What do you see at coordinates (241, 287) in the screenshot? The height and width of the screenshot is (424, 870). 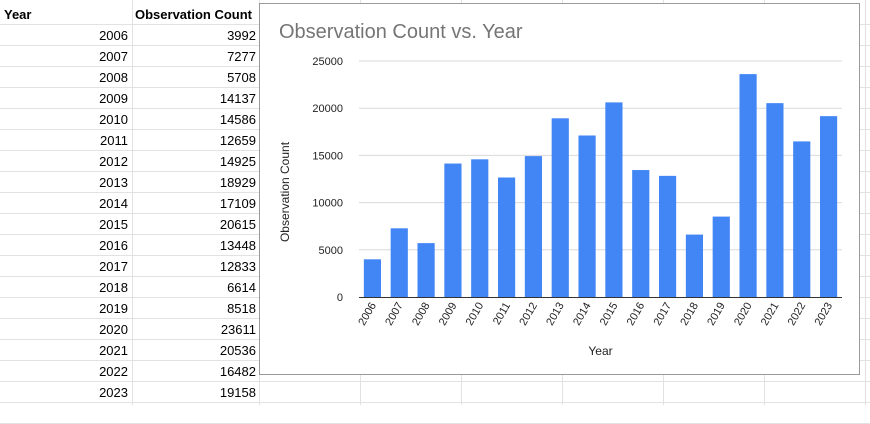 I see `cell-observation-count: 6614` at bounding box center [241, 287].